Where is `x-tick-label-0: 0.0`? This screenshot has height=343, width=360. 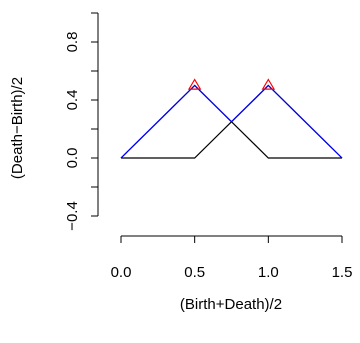 x-tick-label-0: 0.0 is located at coordinates (121, 272).